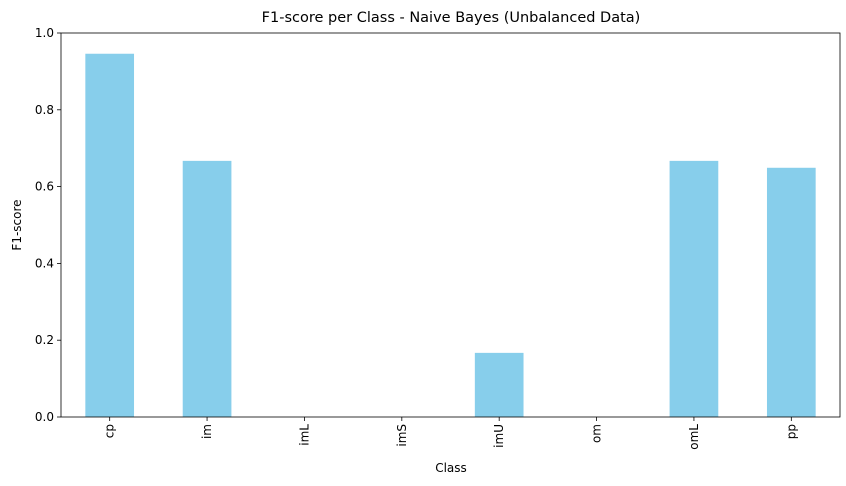  I want to click on x-tick-label: imU, so click(499, 436).